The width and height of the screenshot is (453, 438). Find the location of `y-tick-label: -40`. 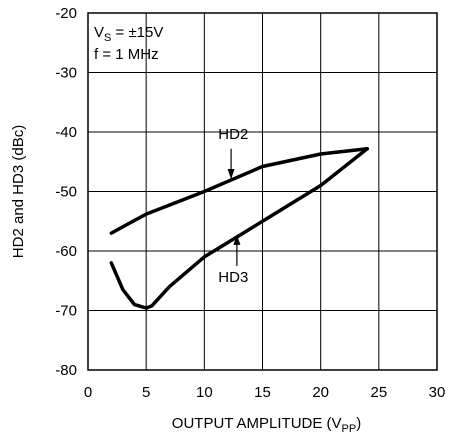

y-tick-label: -40 is located at coordinates (66, 132).